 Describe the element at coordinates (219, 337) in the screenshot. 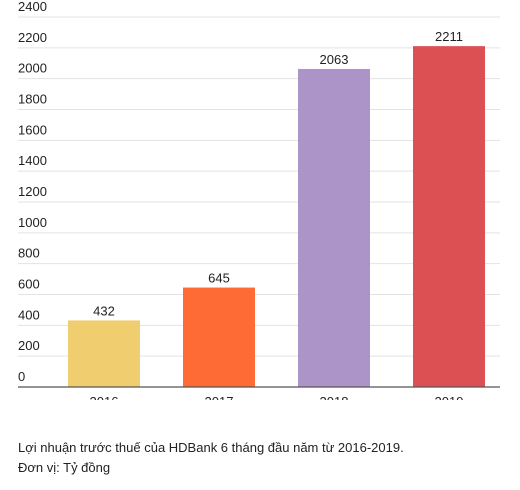

I see `bar-2017` at that location.